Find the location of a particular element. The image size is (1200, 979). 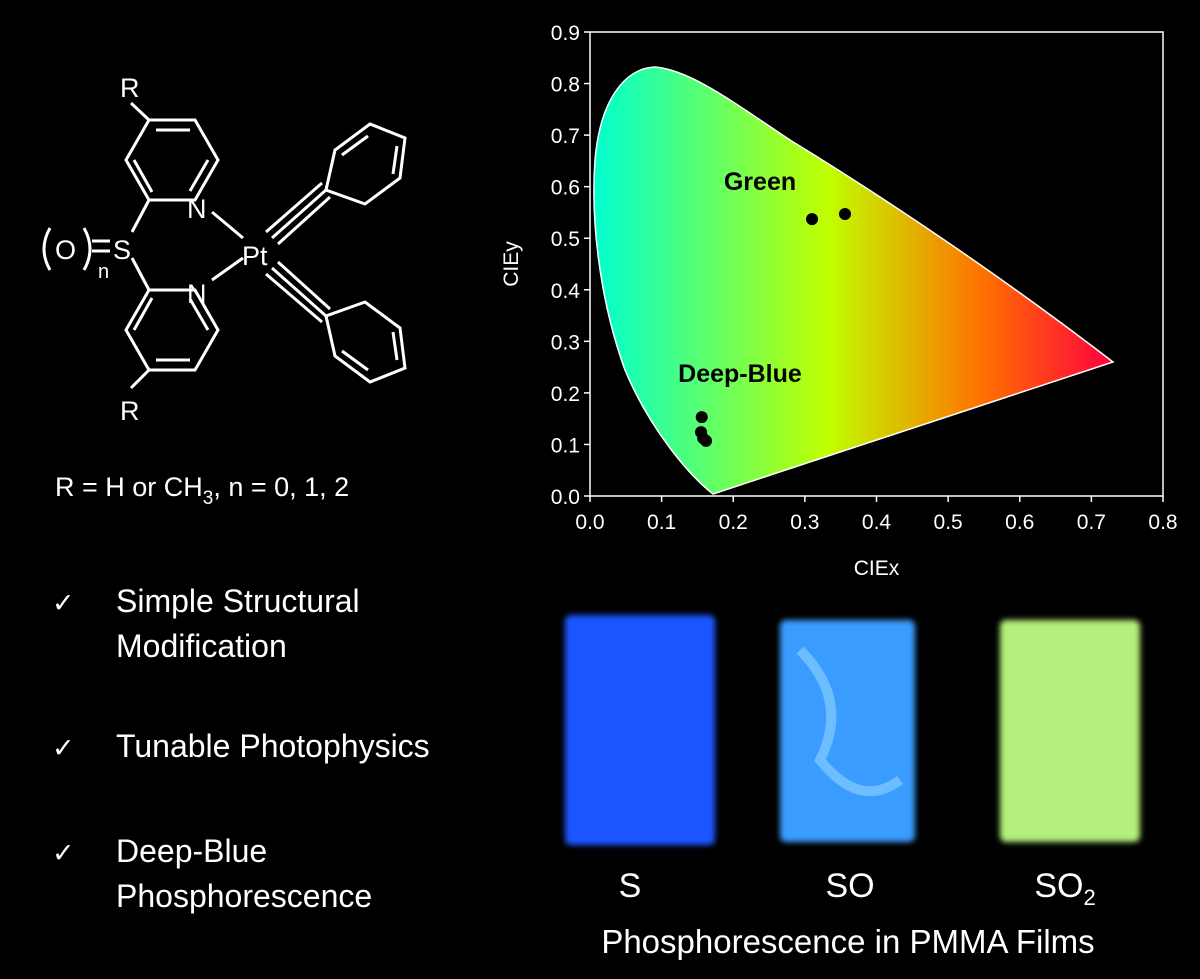

y-tick-label: 0.8 is located at coordinates (565, 85).